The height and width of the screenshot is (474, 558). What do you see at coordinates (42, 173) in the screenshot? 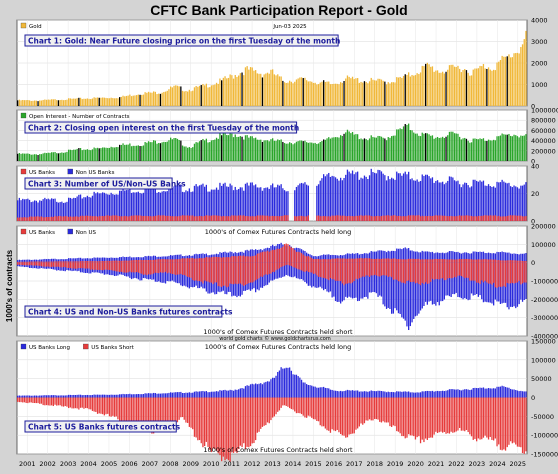
I see `chart3-legend-label: US Banks` at bounding box center [42, 173].